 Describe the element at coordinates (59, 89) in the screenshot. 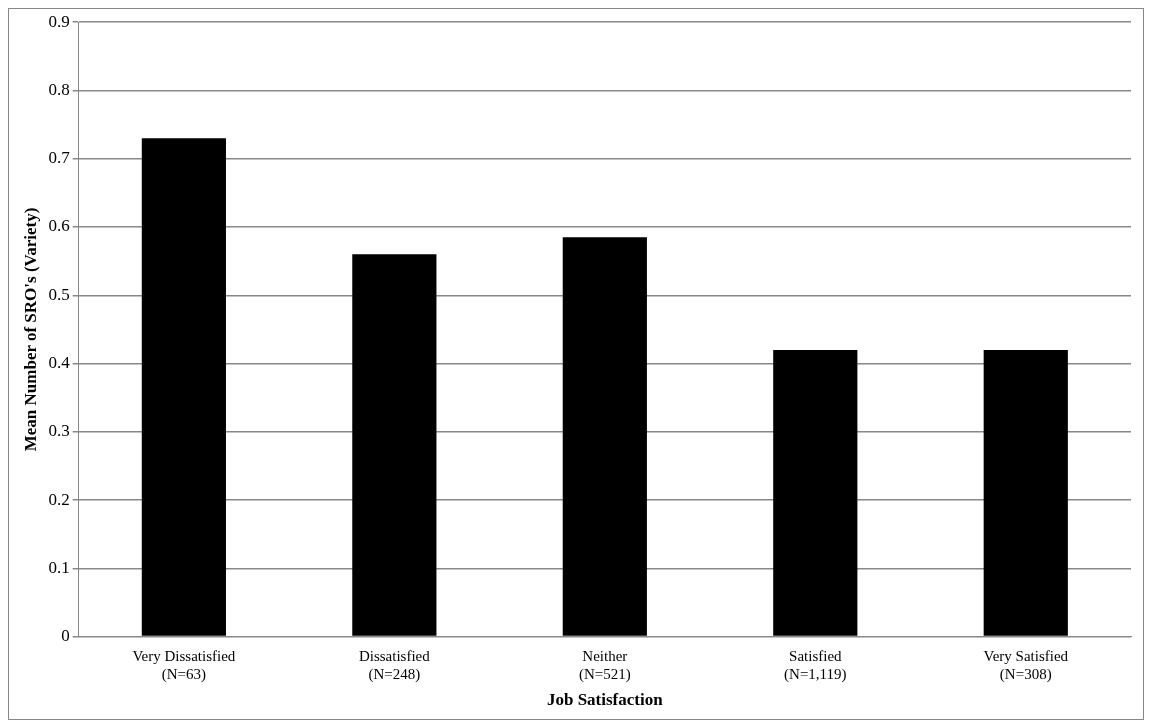

I see `y-tick-label: 0.8` at that location.